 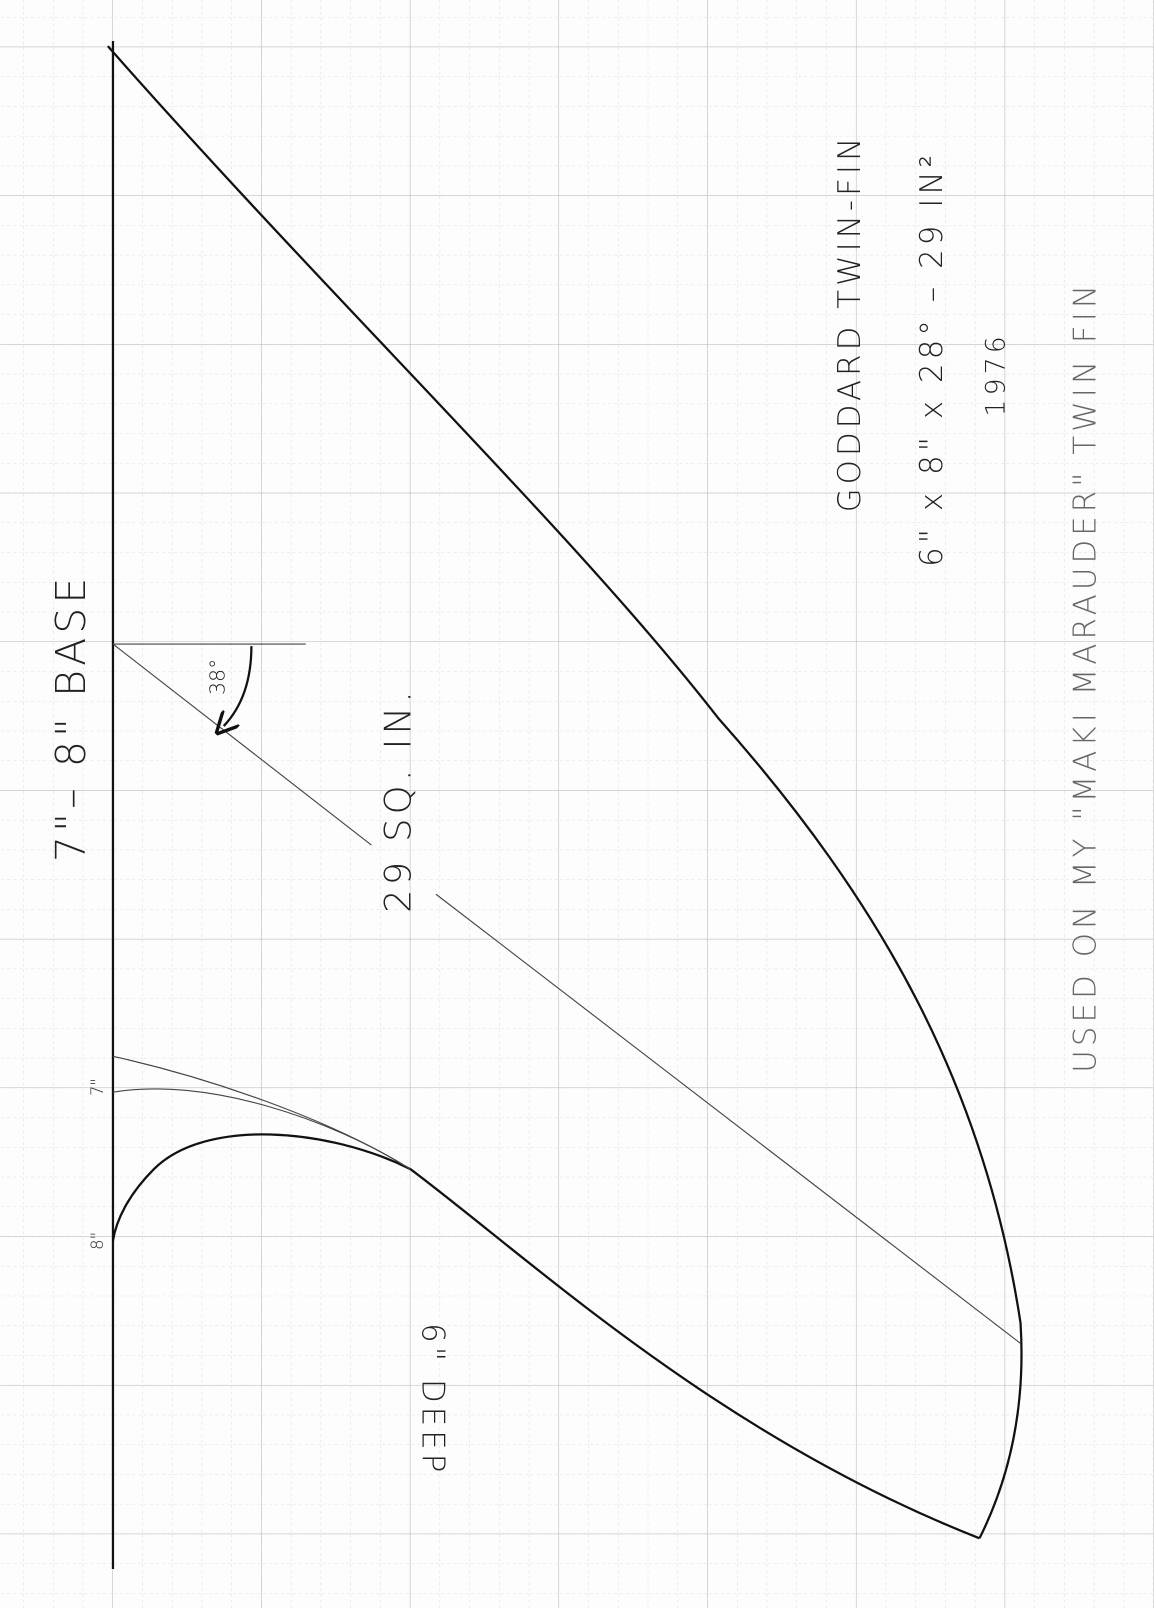 I want to click on title: GODDARD TWIN-FIN, so click(x=850, y=323).